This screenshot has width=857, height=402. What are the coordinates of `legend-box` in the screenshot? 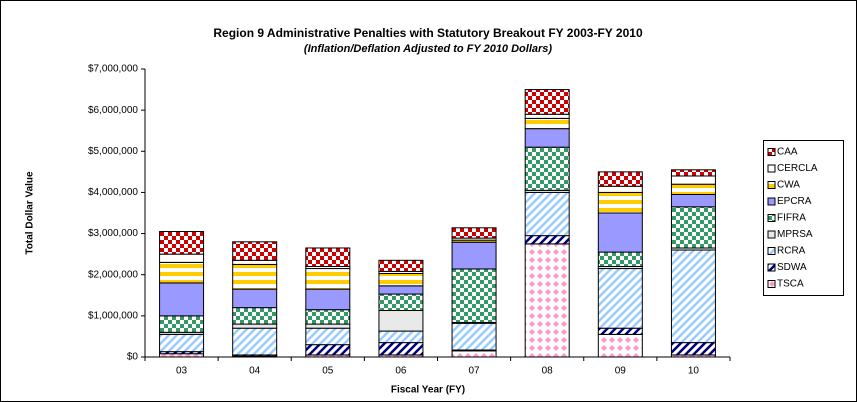 It's located at (803, 218).